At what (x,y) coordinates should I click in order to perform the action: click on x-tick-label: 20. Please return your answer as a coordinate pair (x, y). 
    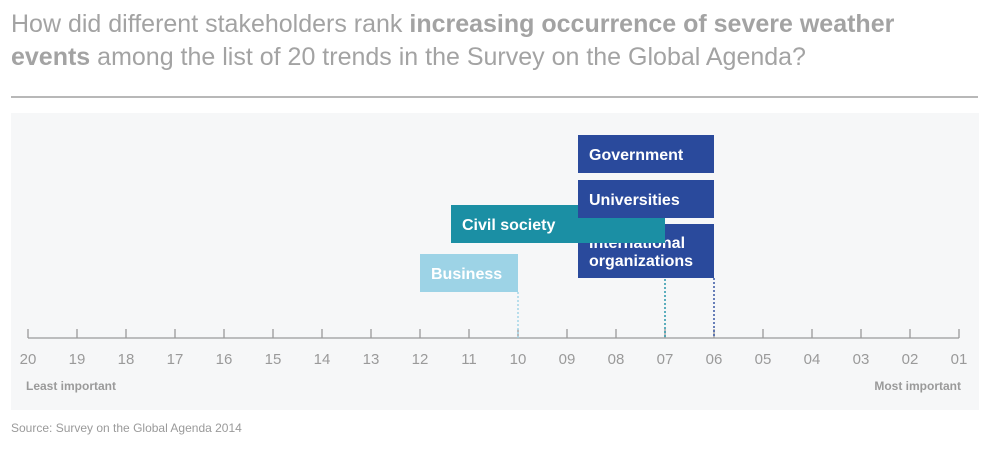
    Looking at the image, I should click on (28, 359).